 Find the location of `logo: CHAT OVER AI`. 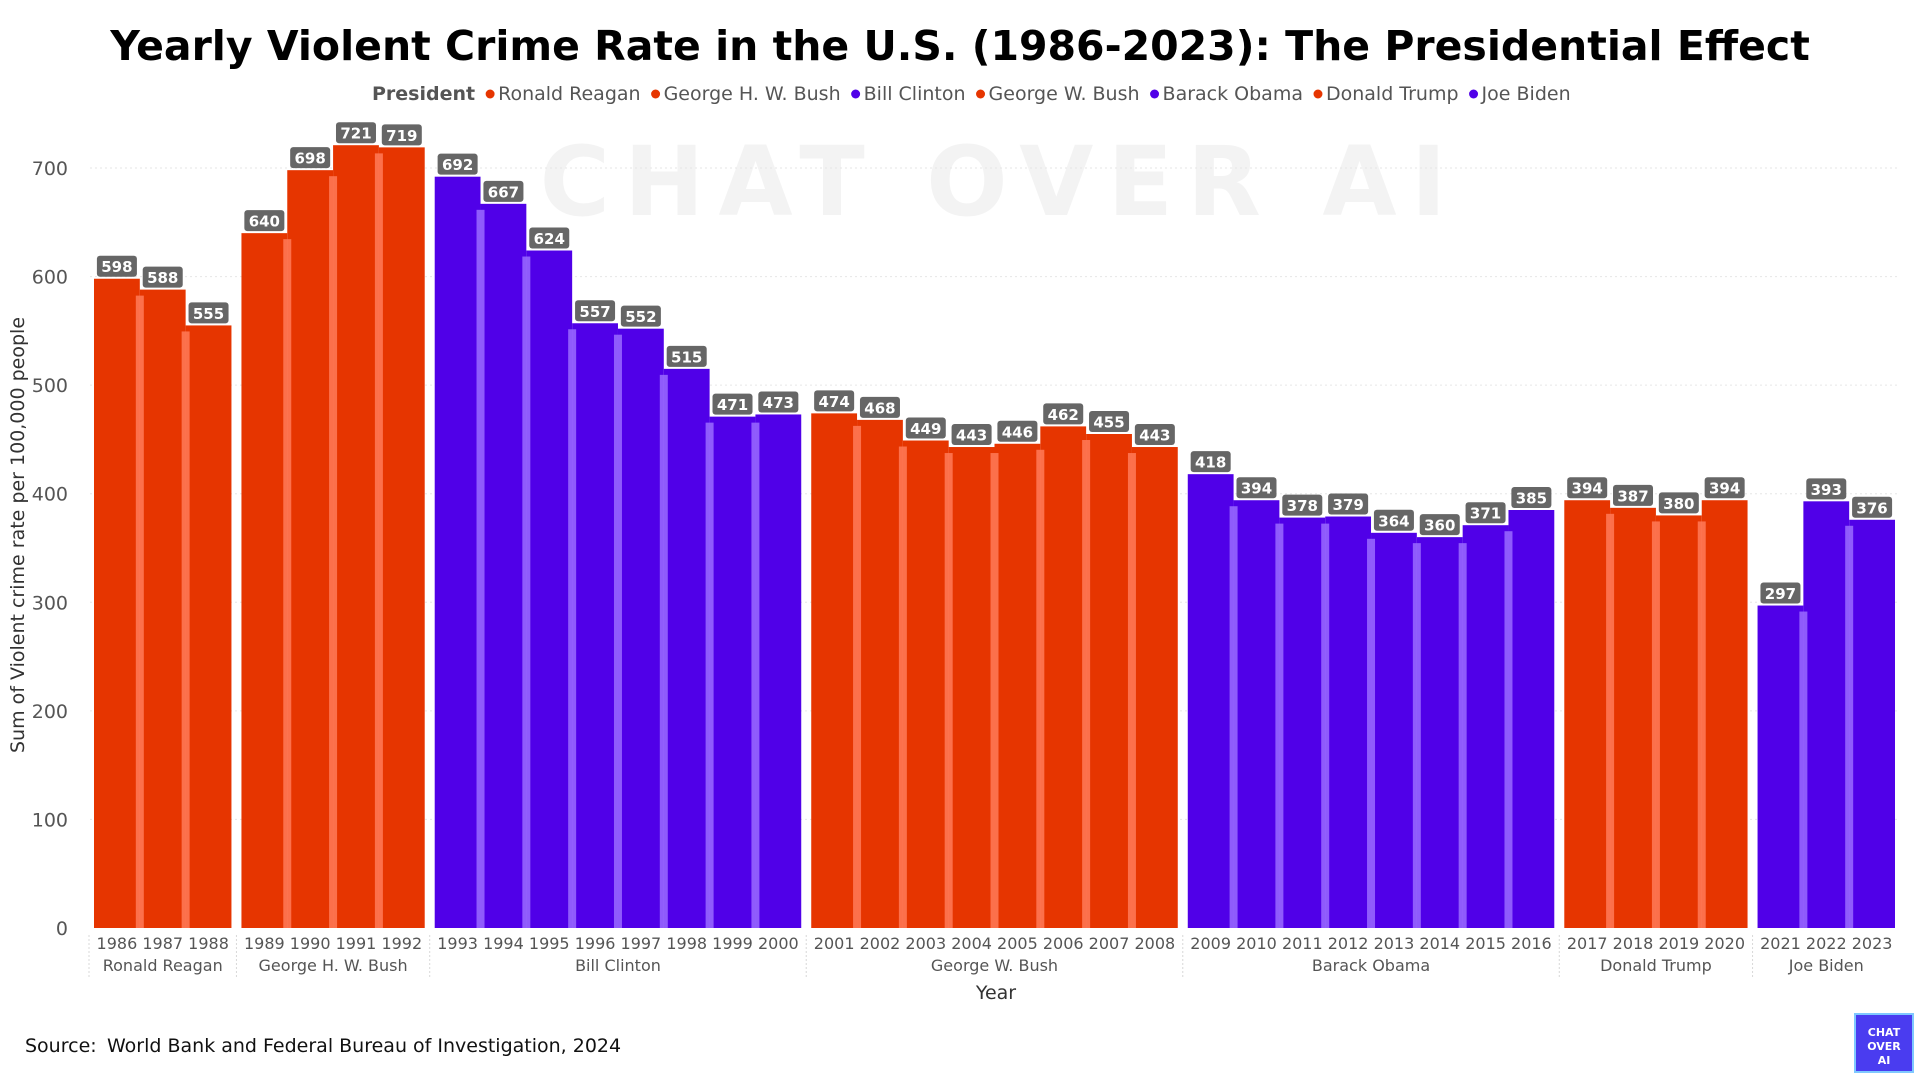

logo: CHAT OVER AI is located at coordinates (1884, 1043).